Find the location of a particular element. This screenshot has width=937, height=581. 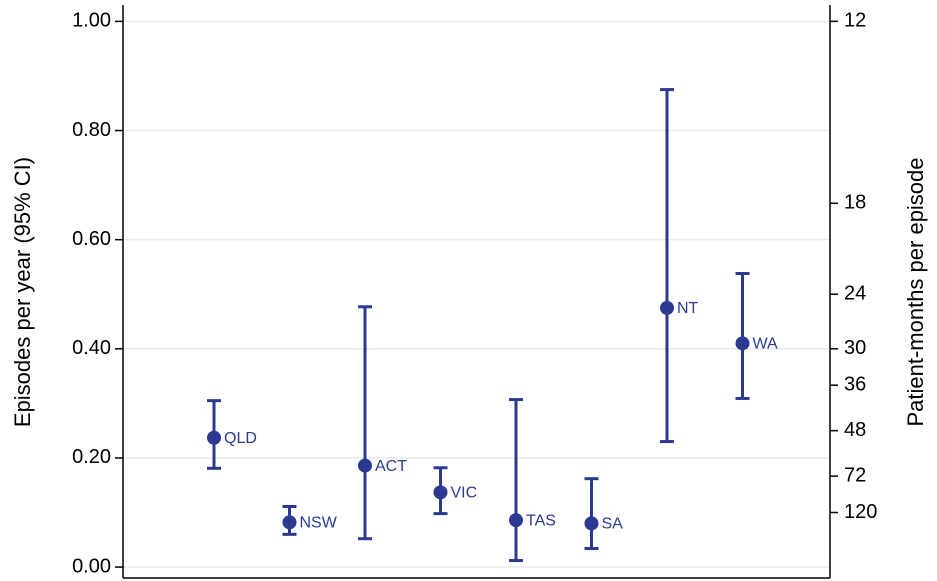

y2-tick-label: 18 is located at coordinates (855, 203).